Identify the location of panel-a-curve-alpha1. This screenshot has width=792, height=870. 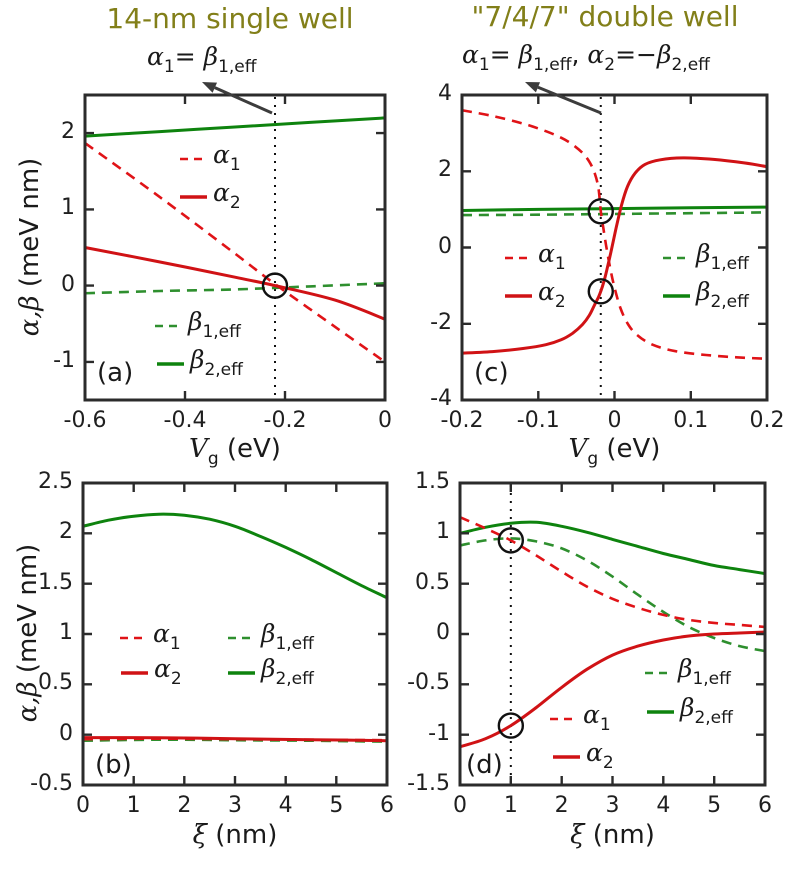
(235, 252).